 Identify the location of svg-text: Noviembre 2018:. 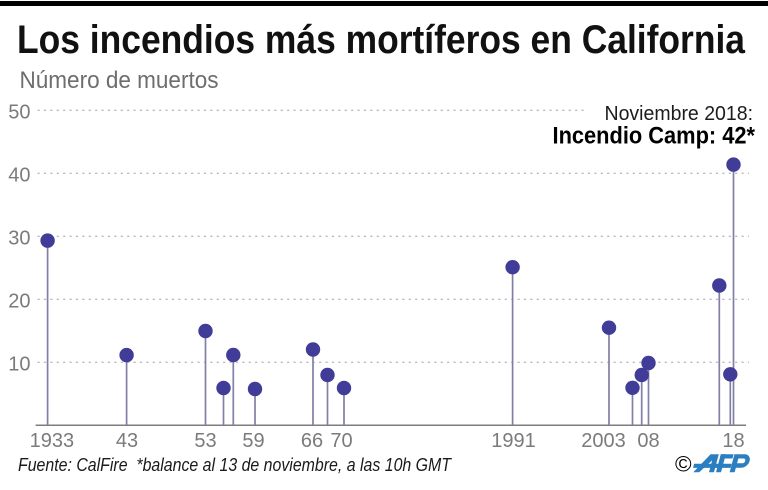
(679, 114).